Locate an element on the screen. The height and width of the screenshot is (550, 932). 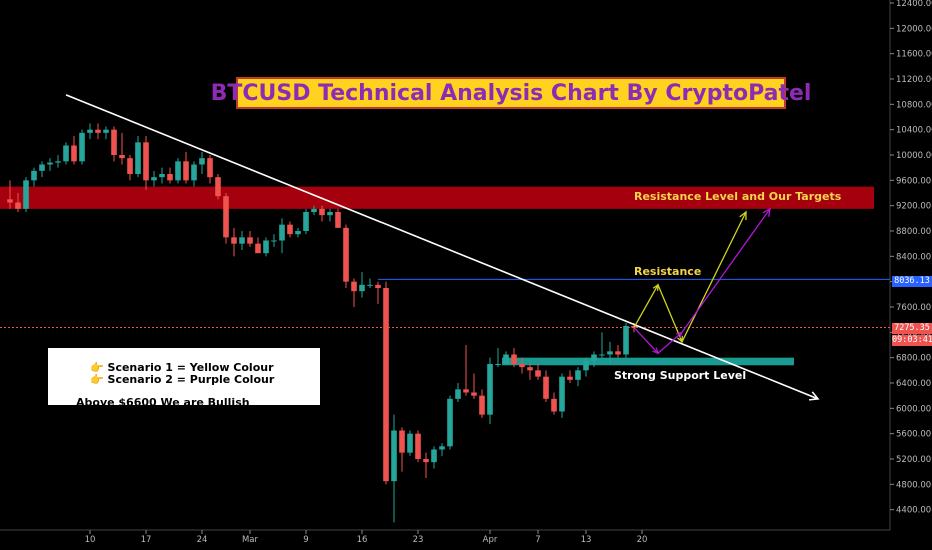
y-tick-label: 5600.00 is located at coordinates (913, 435).